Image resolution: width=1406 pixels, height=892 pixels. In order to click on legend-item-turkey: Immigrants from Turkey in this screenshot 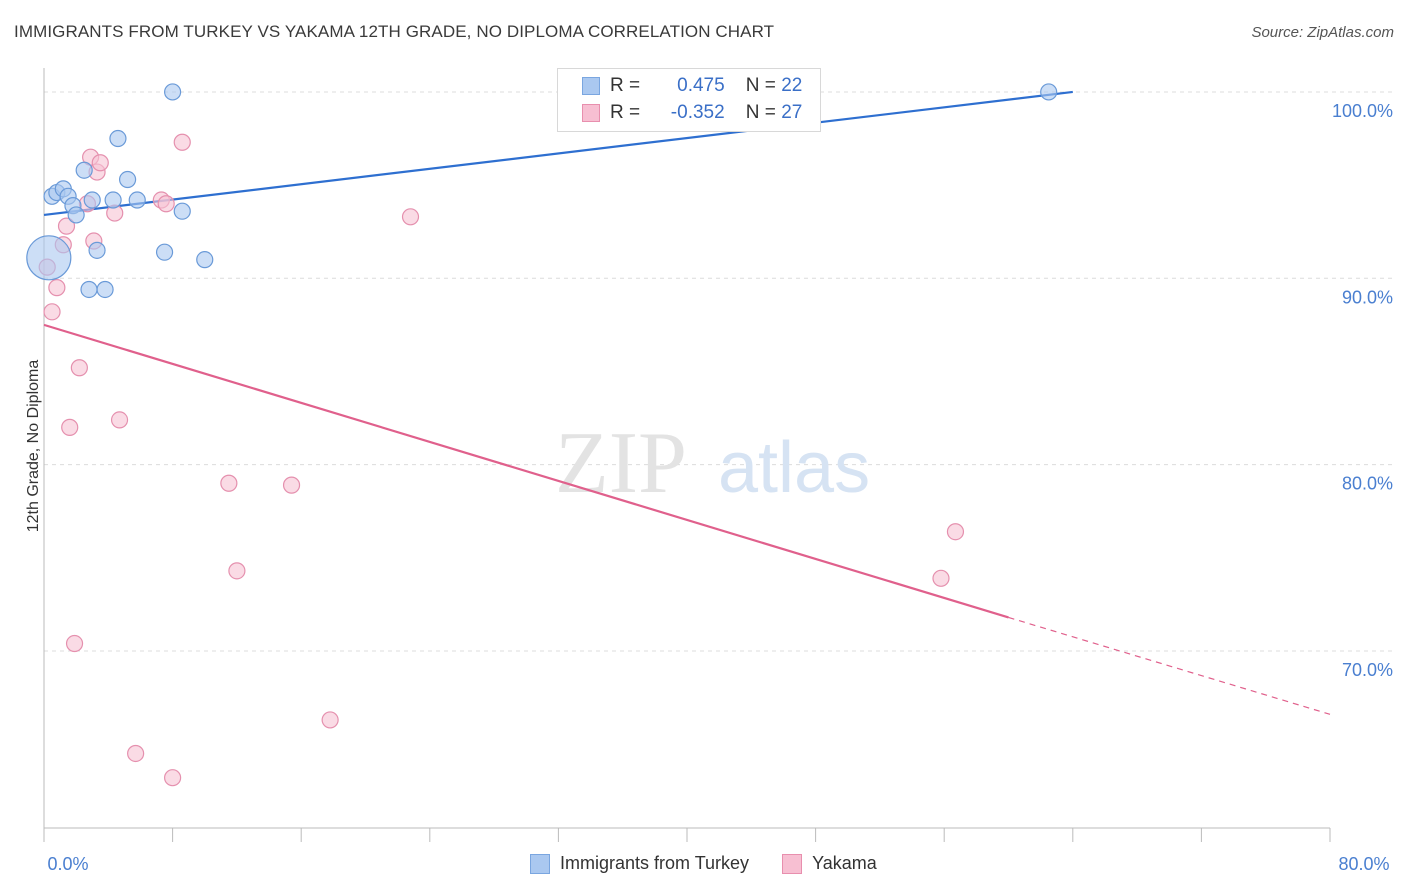, I will do `click(640, 864)`.